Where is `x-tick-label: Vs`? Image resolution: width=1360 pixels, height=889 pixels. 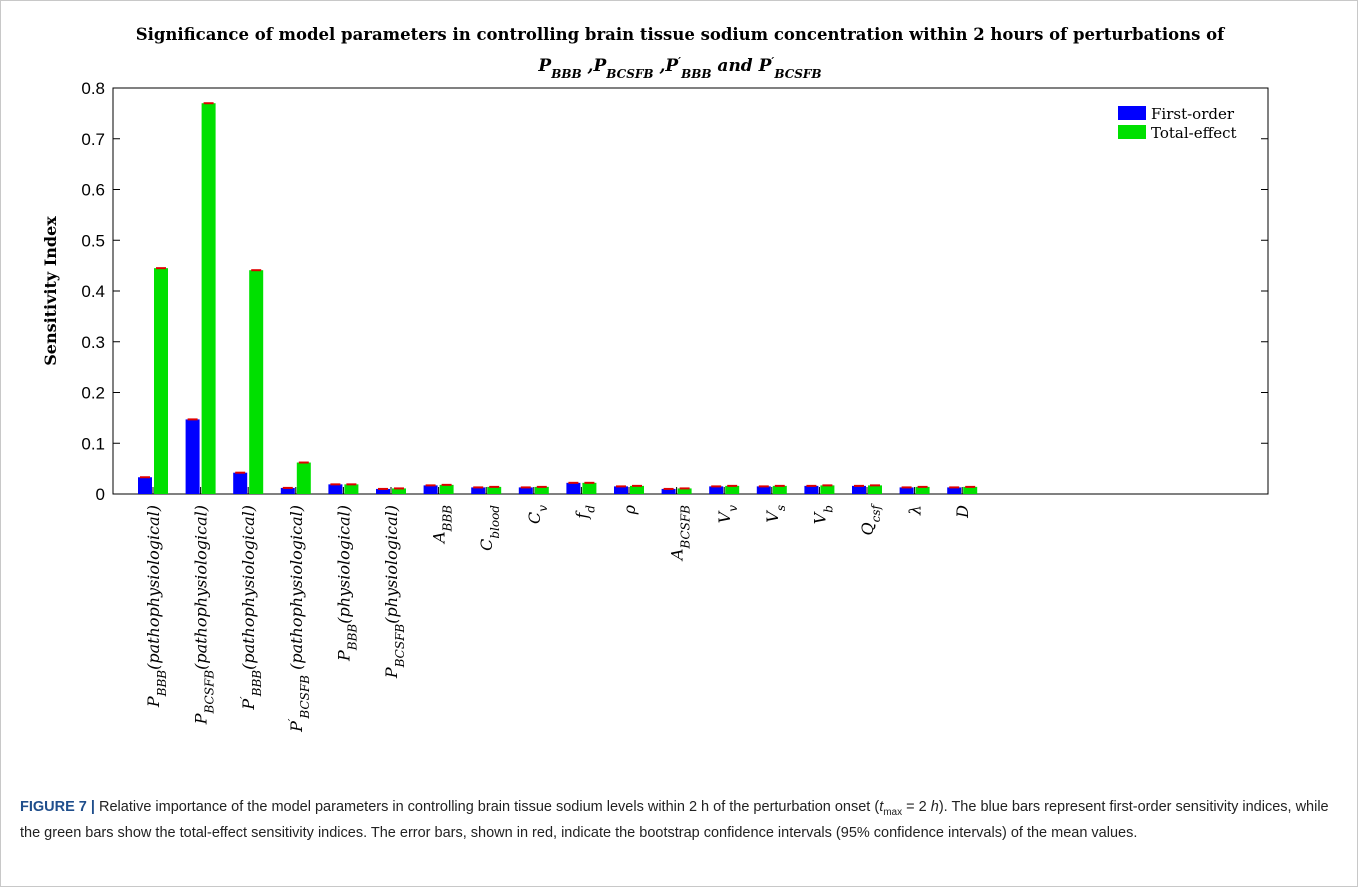 x-tick-label: Vs is located at coordinates (775, 514).